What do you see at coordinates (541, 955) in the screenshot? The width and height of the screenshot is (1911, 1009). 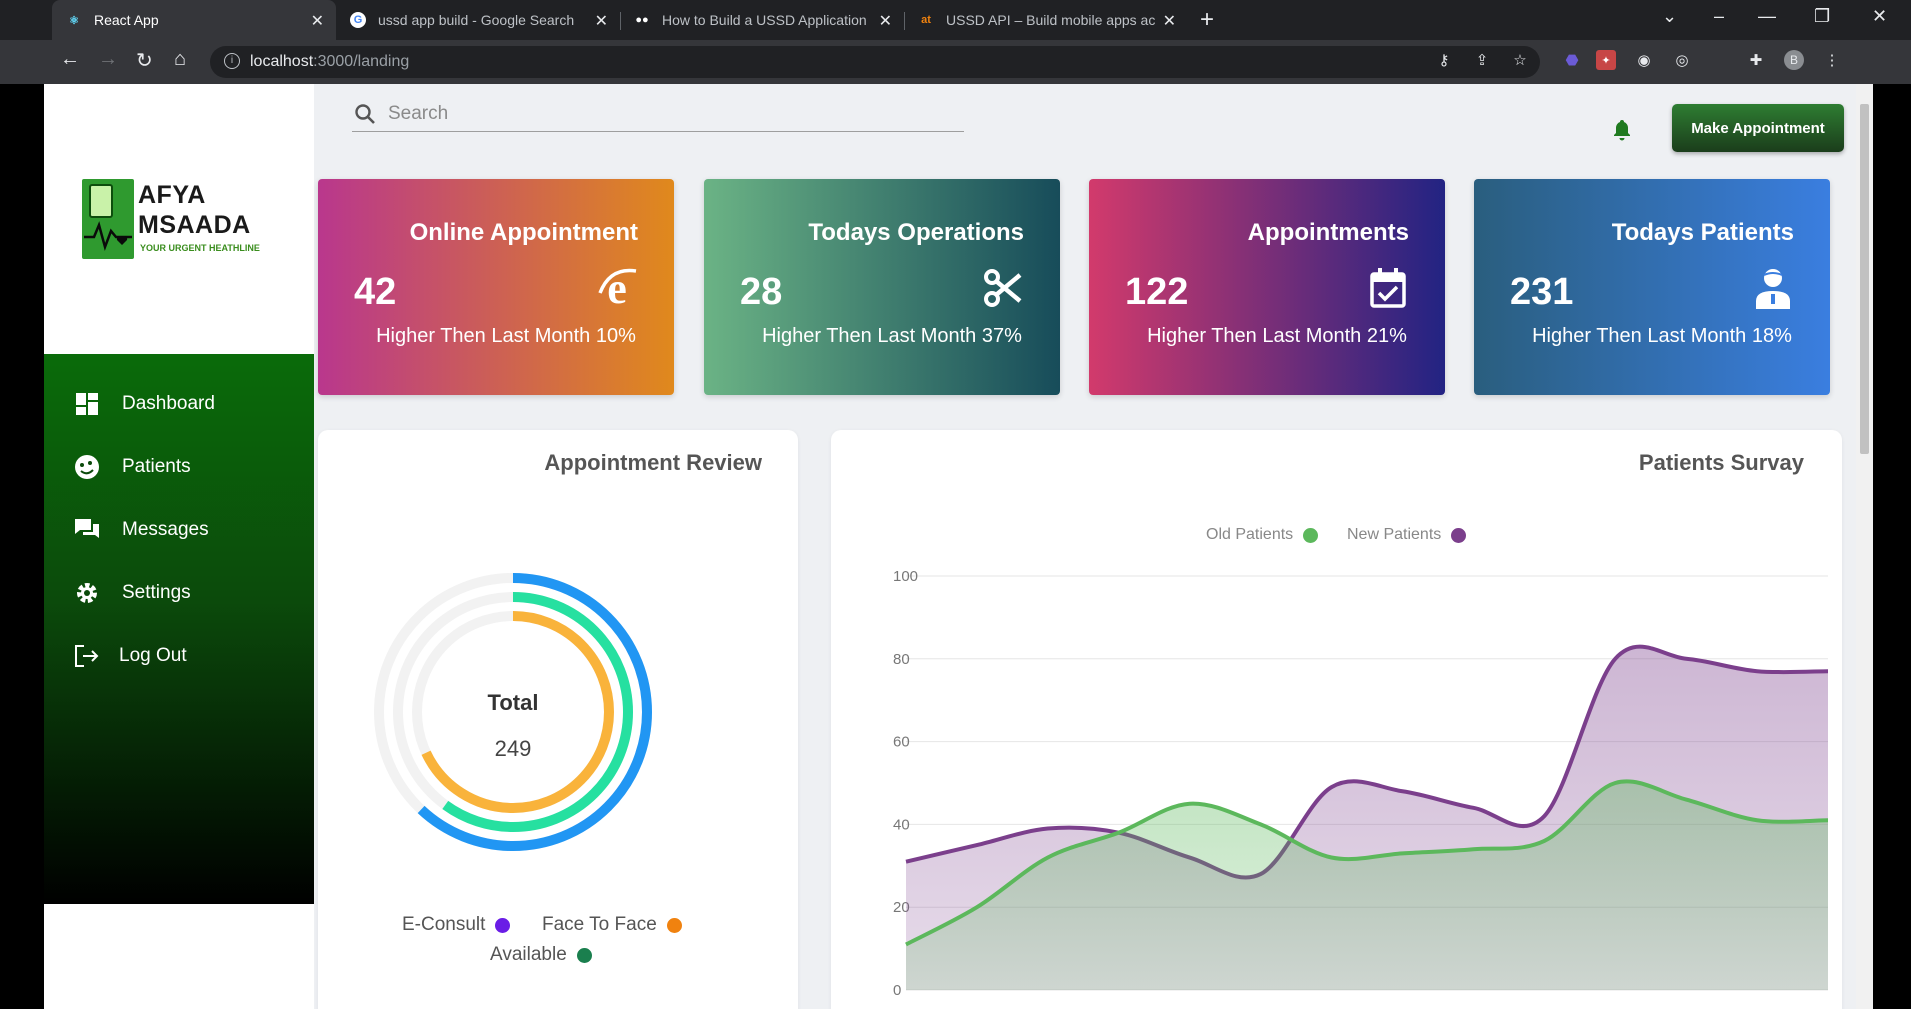 I see `legend-available: Available` at bounding box center [541, 955].